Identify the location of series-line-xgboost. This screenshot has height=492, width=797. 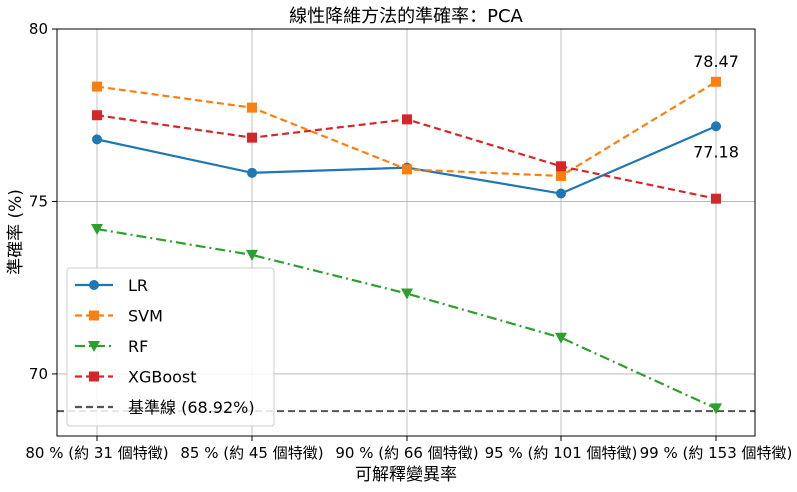
(406, 157).